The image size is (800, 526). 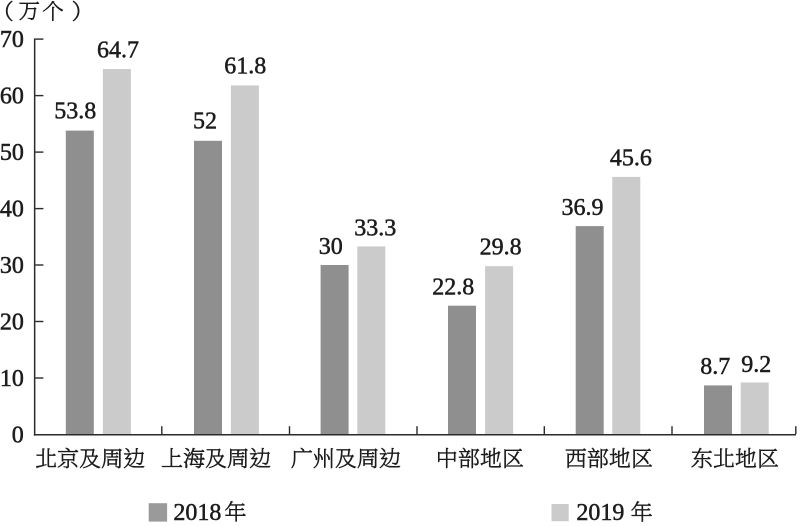 I want to click on svg-text: 52, so click(x=205, y=122).